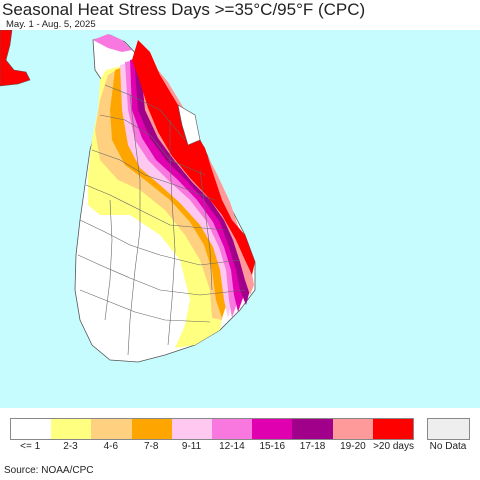 The height and width of the screenshot is (480, 480). I want to click on legend-label: 7-8, so click(151, 446).